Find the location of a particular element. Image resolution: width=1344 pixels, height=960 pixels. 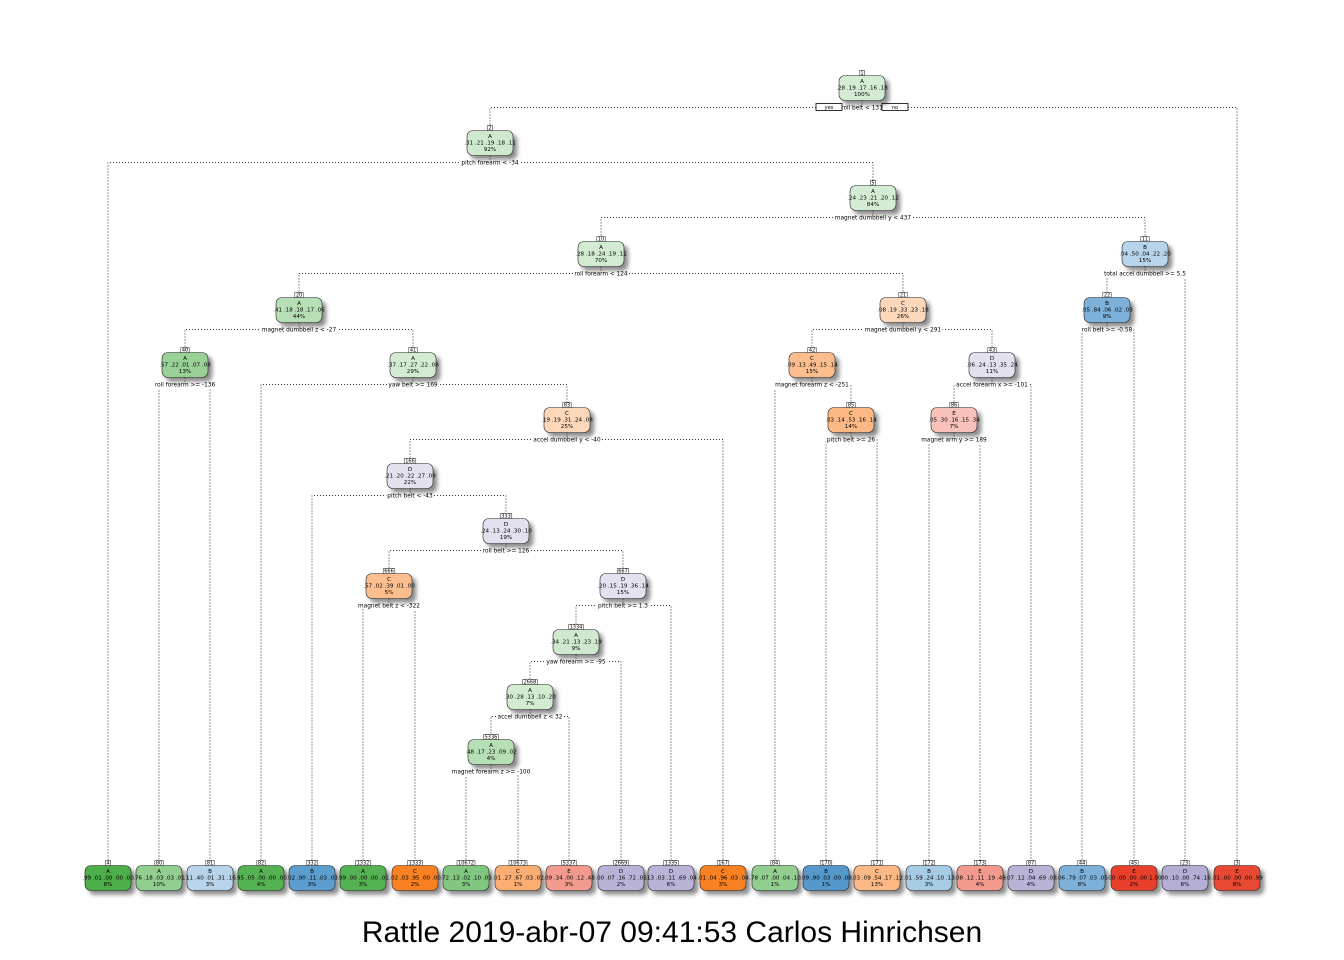

node-percentage: 13% is located at coordinates (185, 372).